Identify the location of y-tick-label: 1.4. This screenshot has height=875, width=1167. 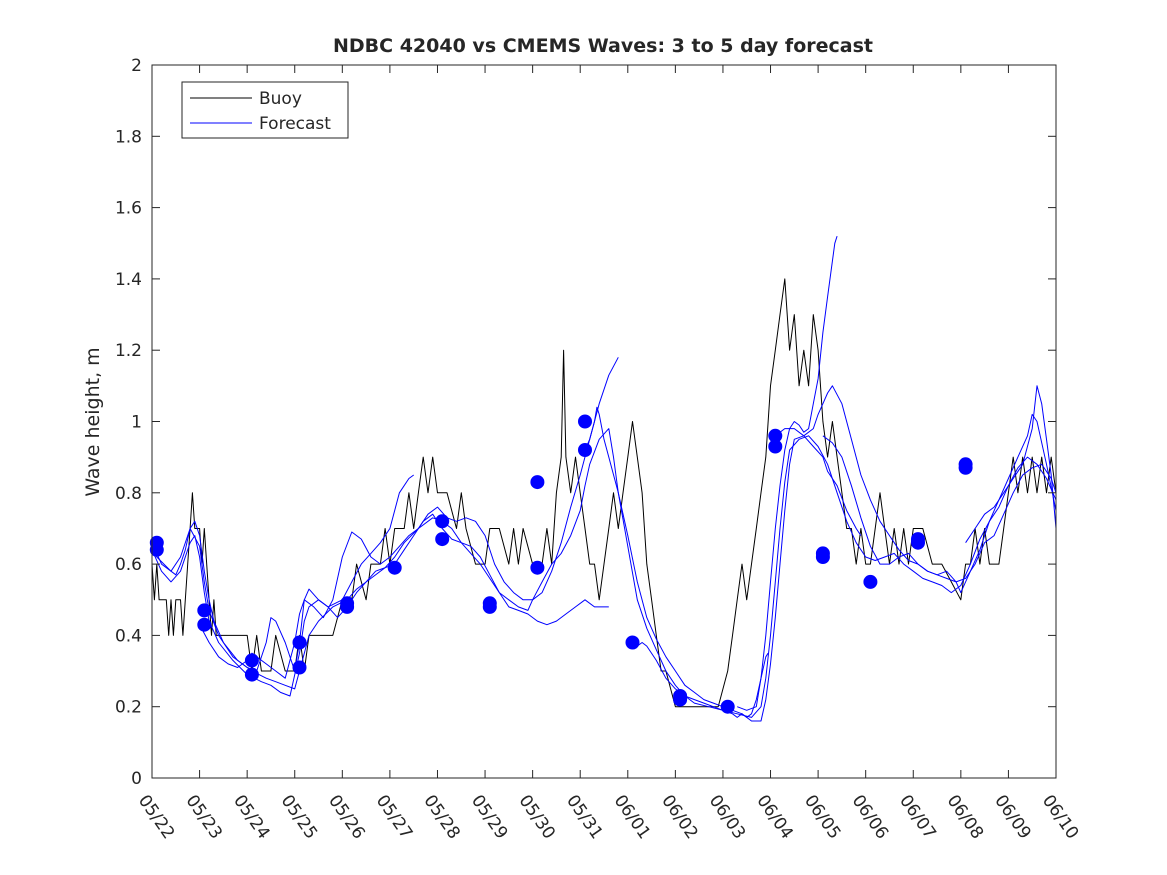
(128, 280).